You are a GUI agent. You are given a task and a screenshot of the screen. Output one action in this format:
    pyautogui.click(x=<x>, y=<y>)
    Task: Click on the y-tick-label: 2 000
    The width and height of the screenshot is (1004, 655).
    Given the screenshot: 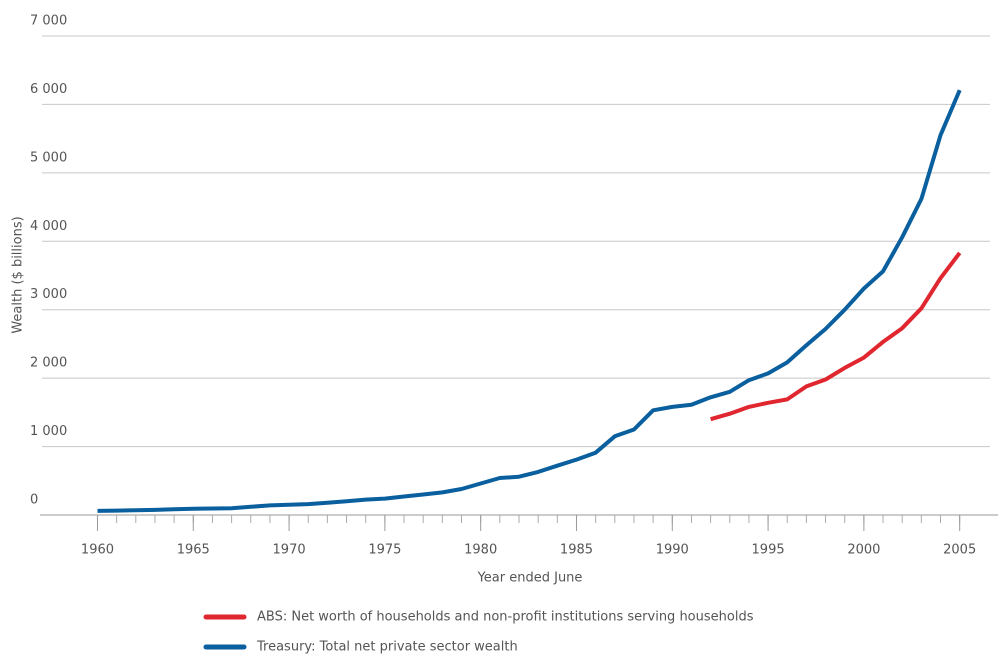 What is the action you would take?
    pyautogui.click(x=48, y=363)
    